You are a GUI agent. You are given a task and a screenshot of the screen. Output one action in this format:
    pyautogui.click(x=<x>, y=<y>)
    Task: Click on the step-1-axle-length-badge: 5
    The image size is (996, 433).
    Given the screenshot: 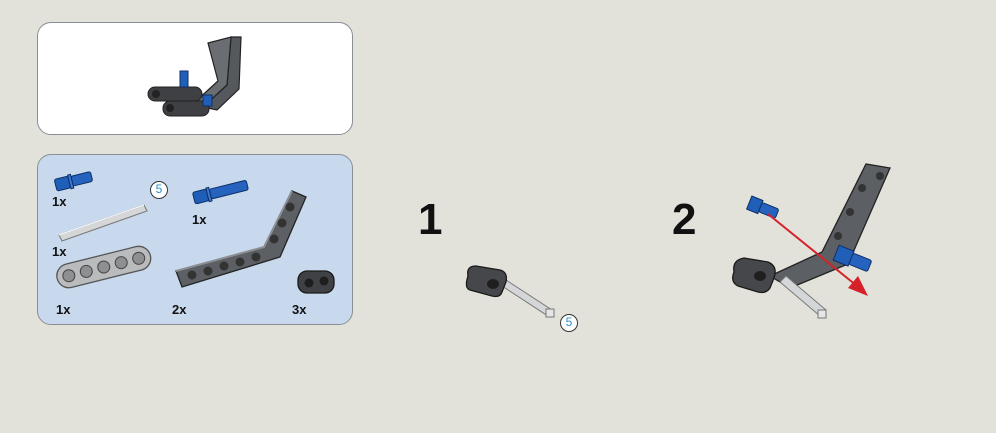 What is the action you would take?
    pyautogui.click(x=569, y=323)
    